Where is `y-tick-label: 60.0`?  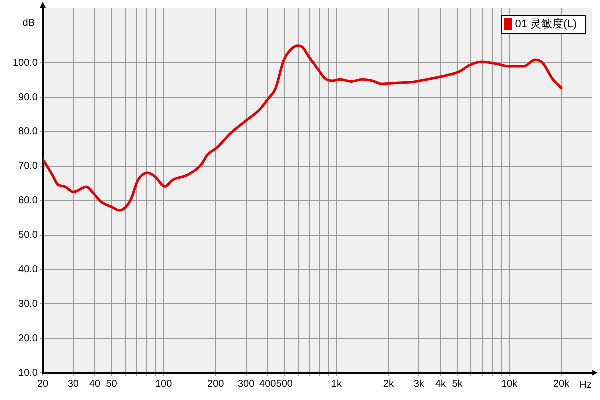
y-tick-label: 60.0 is located at coordinates (28, 201).